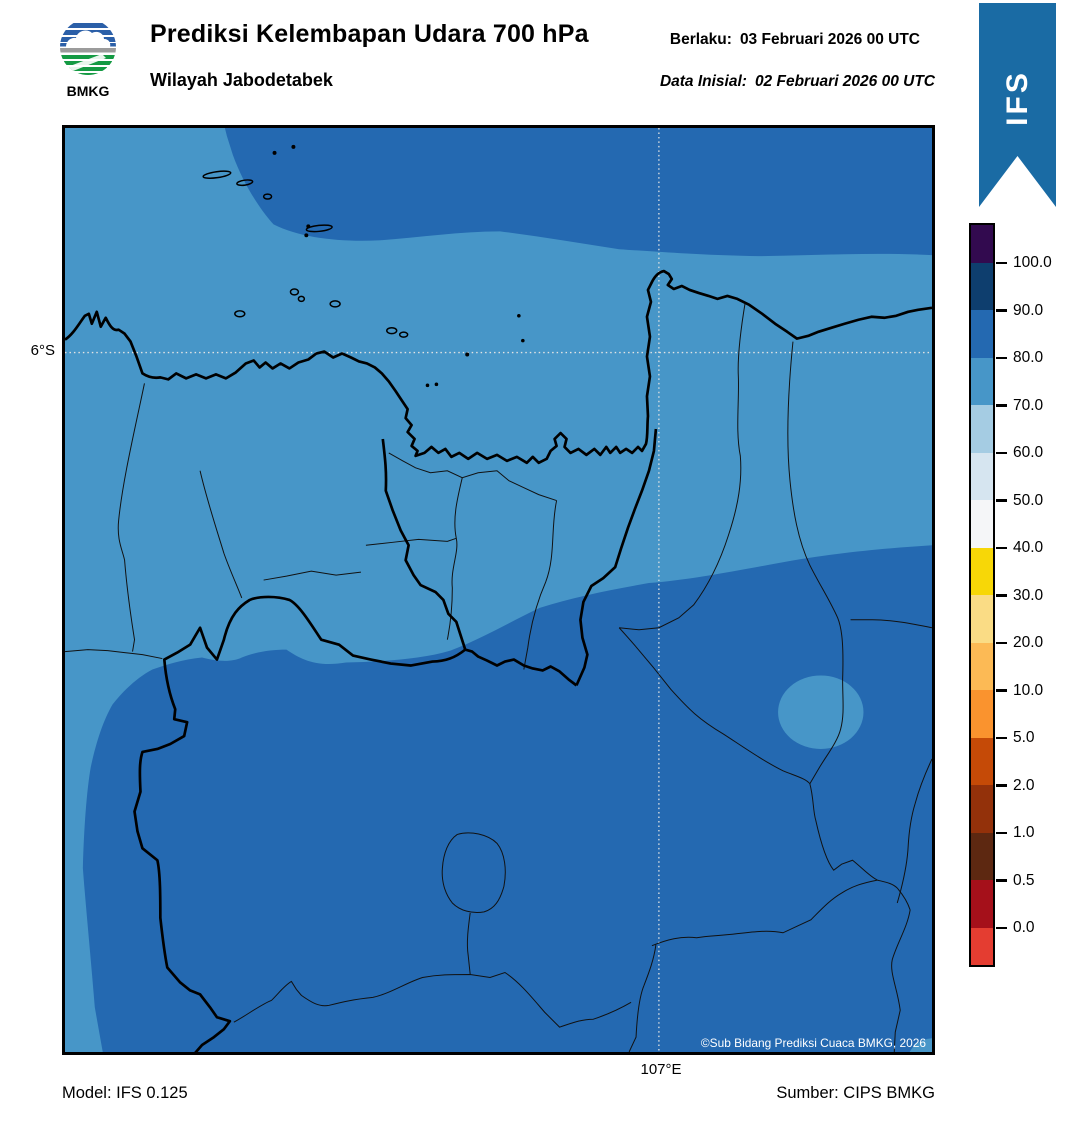 This screenshot has height=1128, width=1081. What do you see at coordinates (84, 63) in the screenshot?
I see `logo-zigzag-cut` at bounding box center [84, 63].